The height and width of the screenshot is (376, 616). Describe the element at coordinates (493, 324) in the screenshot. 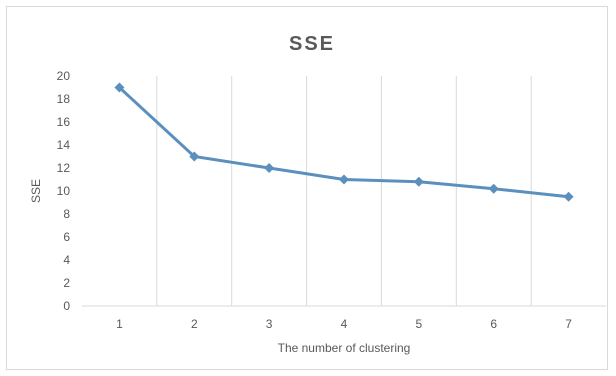

I see `x-tick-label: 6` at that location.